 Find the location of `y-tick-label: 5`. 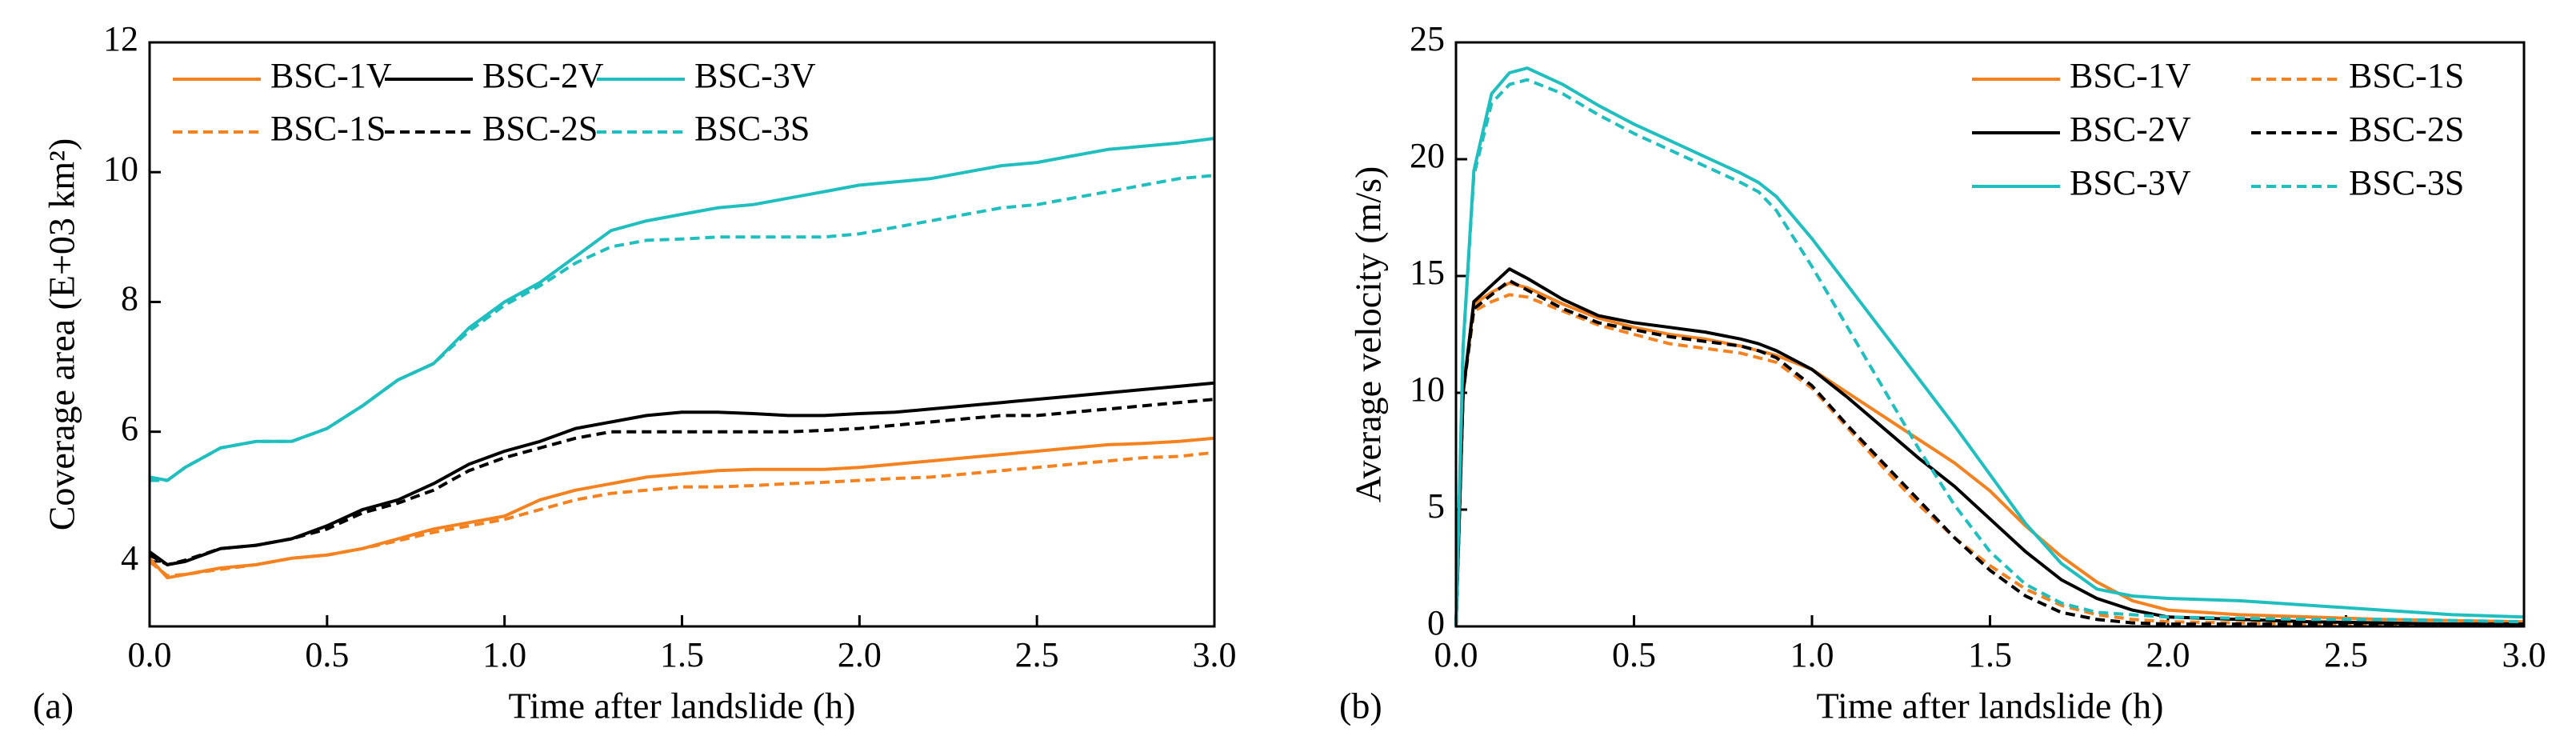

y-tick-label: 5 is located at coordinates (1436, 506).